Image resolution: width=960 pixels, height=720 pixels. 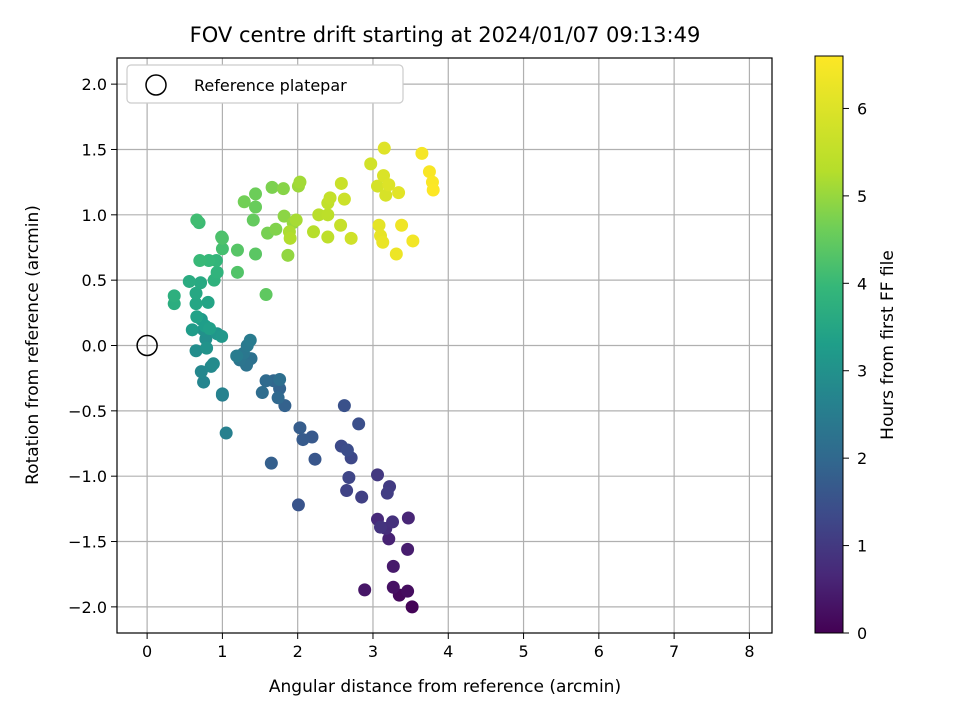 I want to click on x-tick-label: 8, so click(x=749, y=651).